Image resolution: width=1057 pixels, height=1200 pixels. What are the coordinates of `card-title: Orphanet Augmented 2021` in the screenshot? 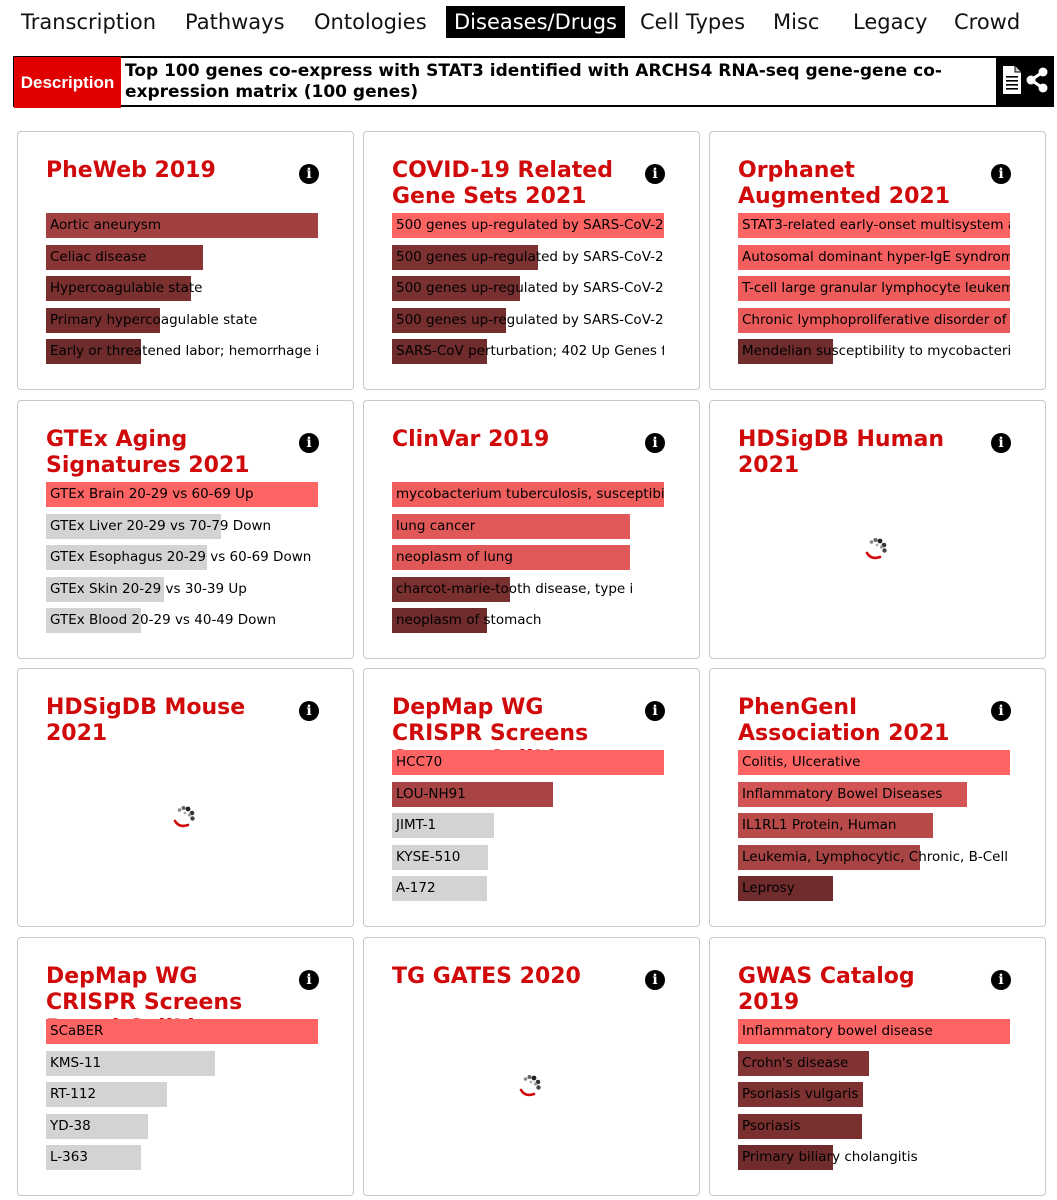 It's located at (844, 183).